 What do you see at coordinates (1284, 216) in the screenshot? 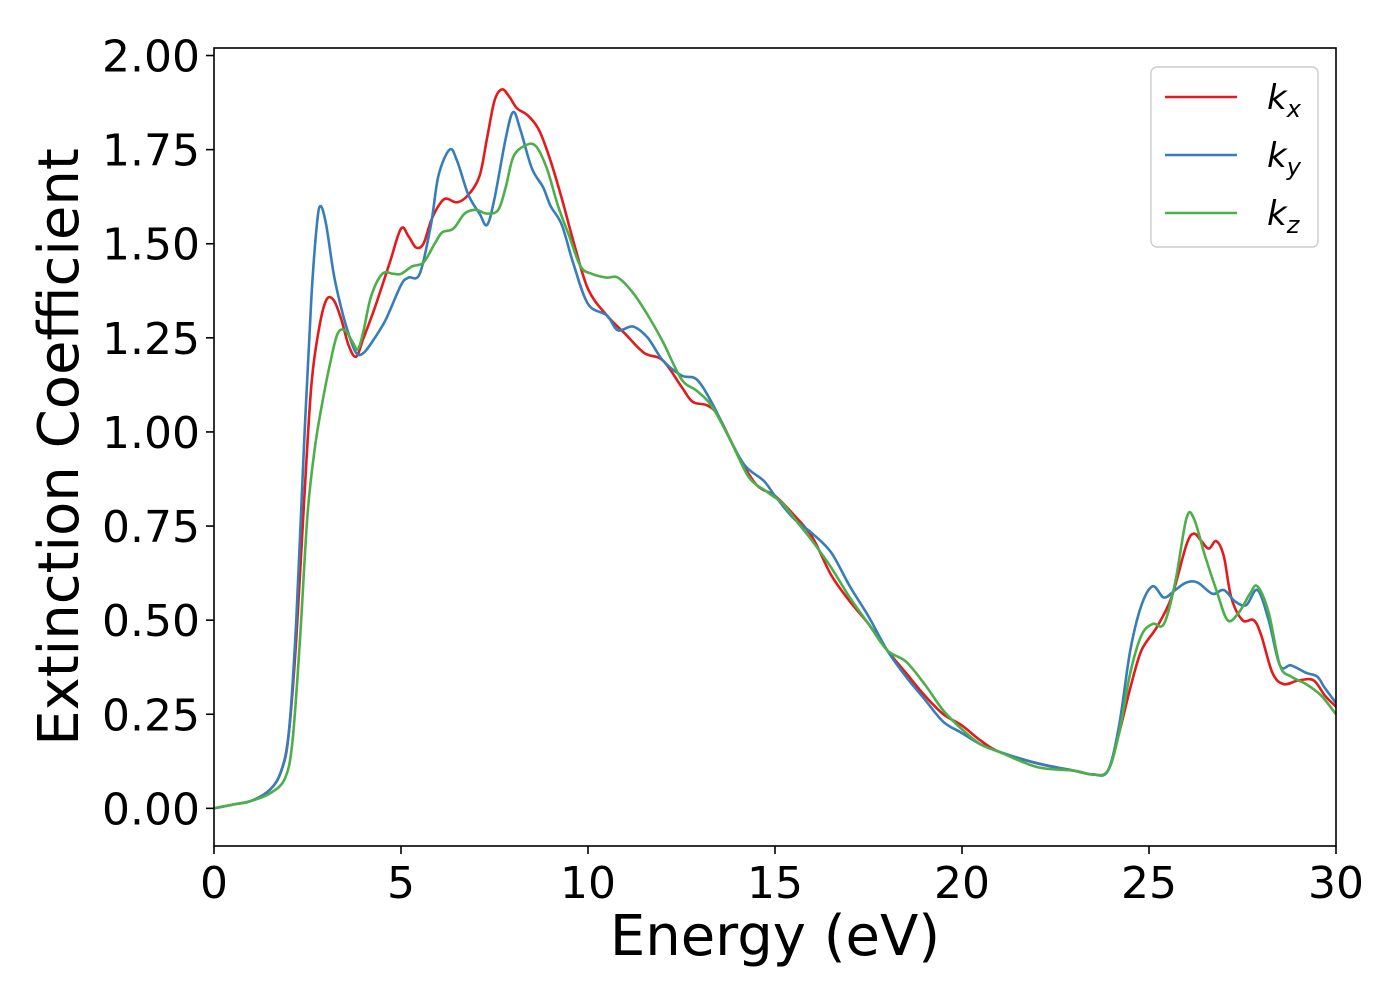
I see `legend-label-kz: kz` at bounding box center [1284, 216].